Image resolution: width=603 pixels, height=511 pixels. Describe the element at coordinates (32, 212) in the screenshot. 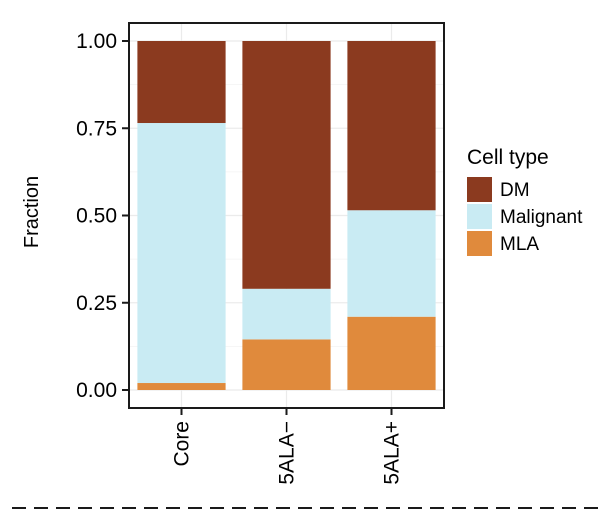

I see `y-axis-label: Fraction` at that location.